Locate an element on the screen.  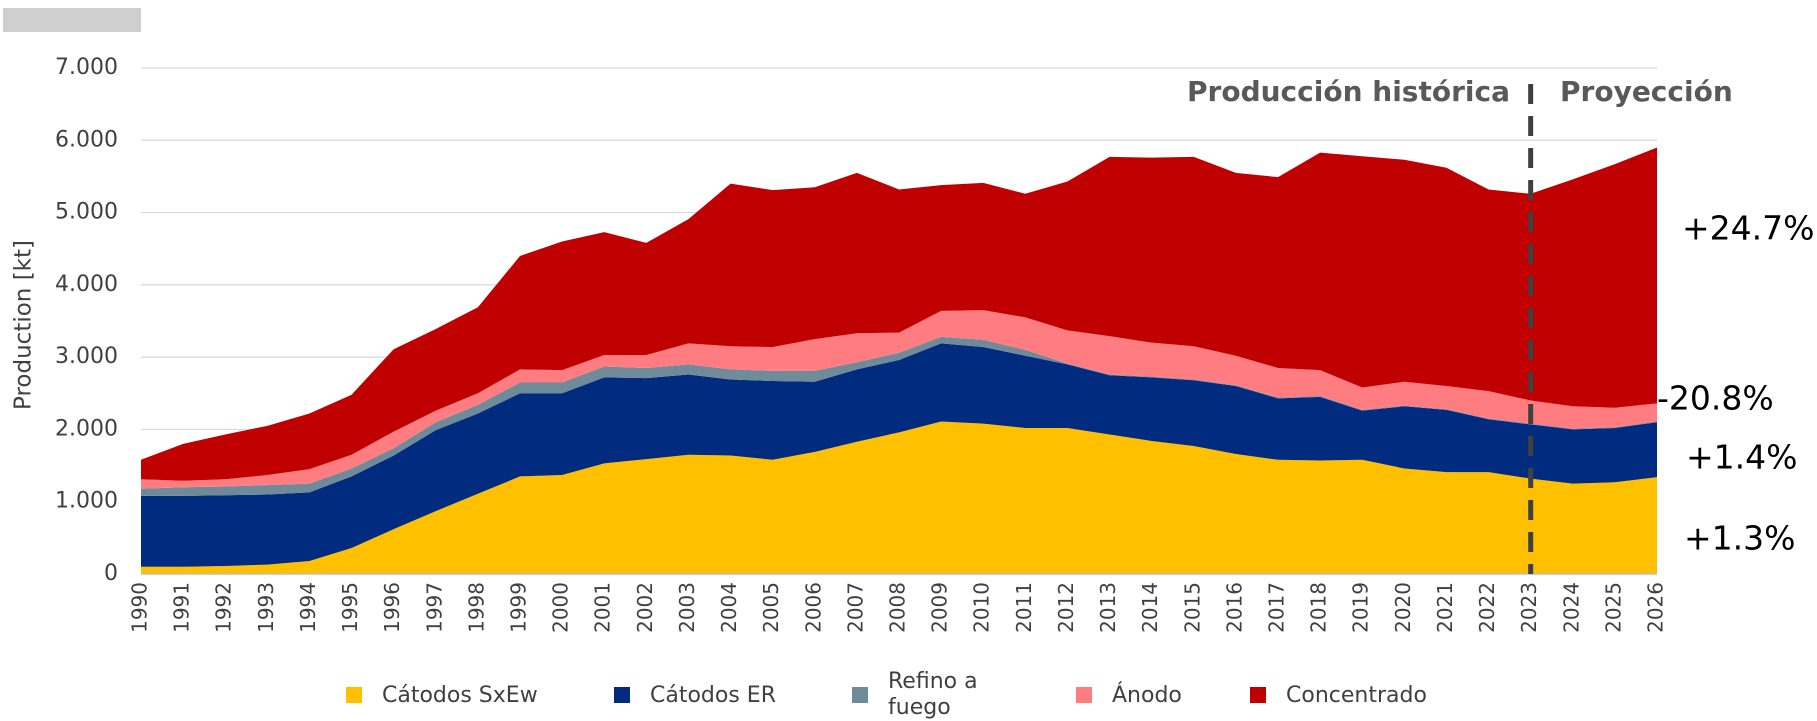
x-tick-label: 2017 is located at coordinates (1277, 607).